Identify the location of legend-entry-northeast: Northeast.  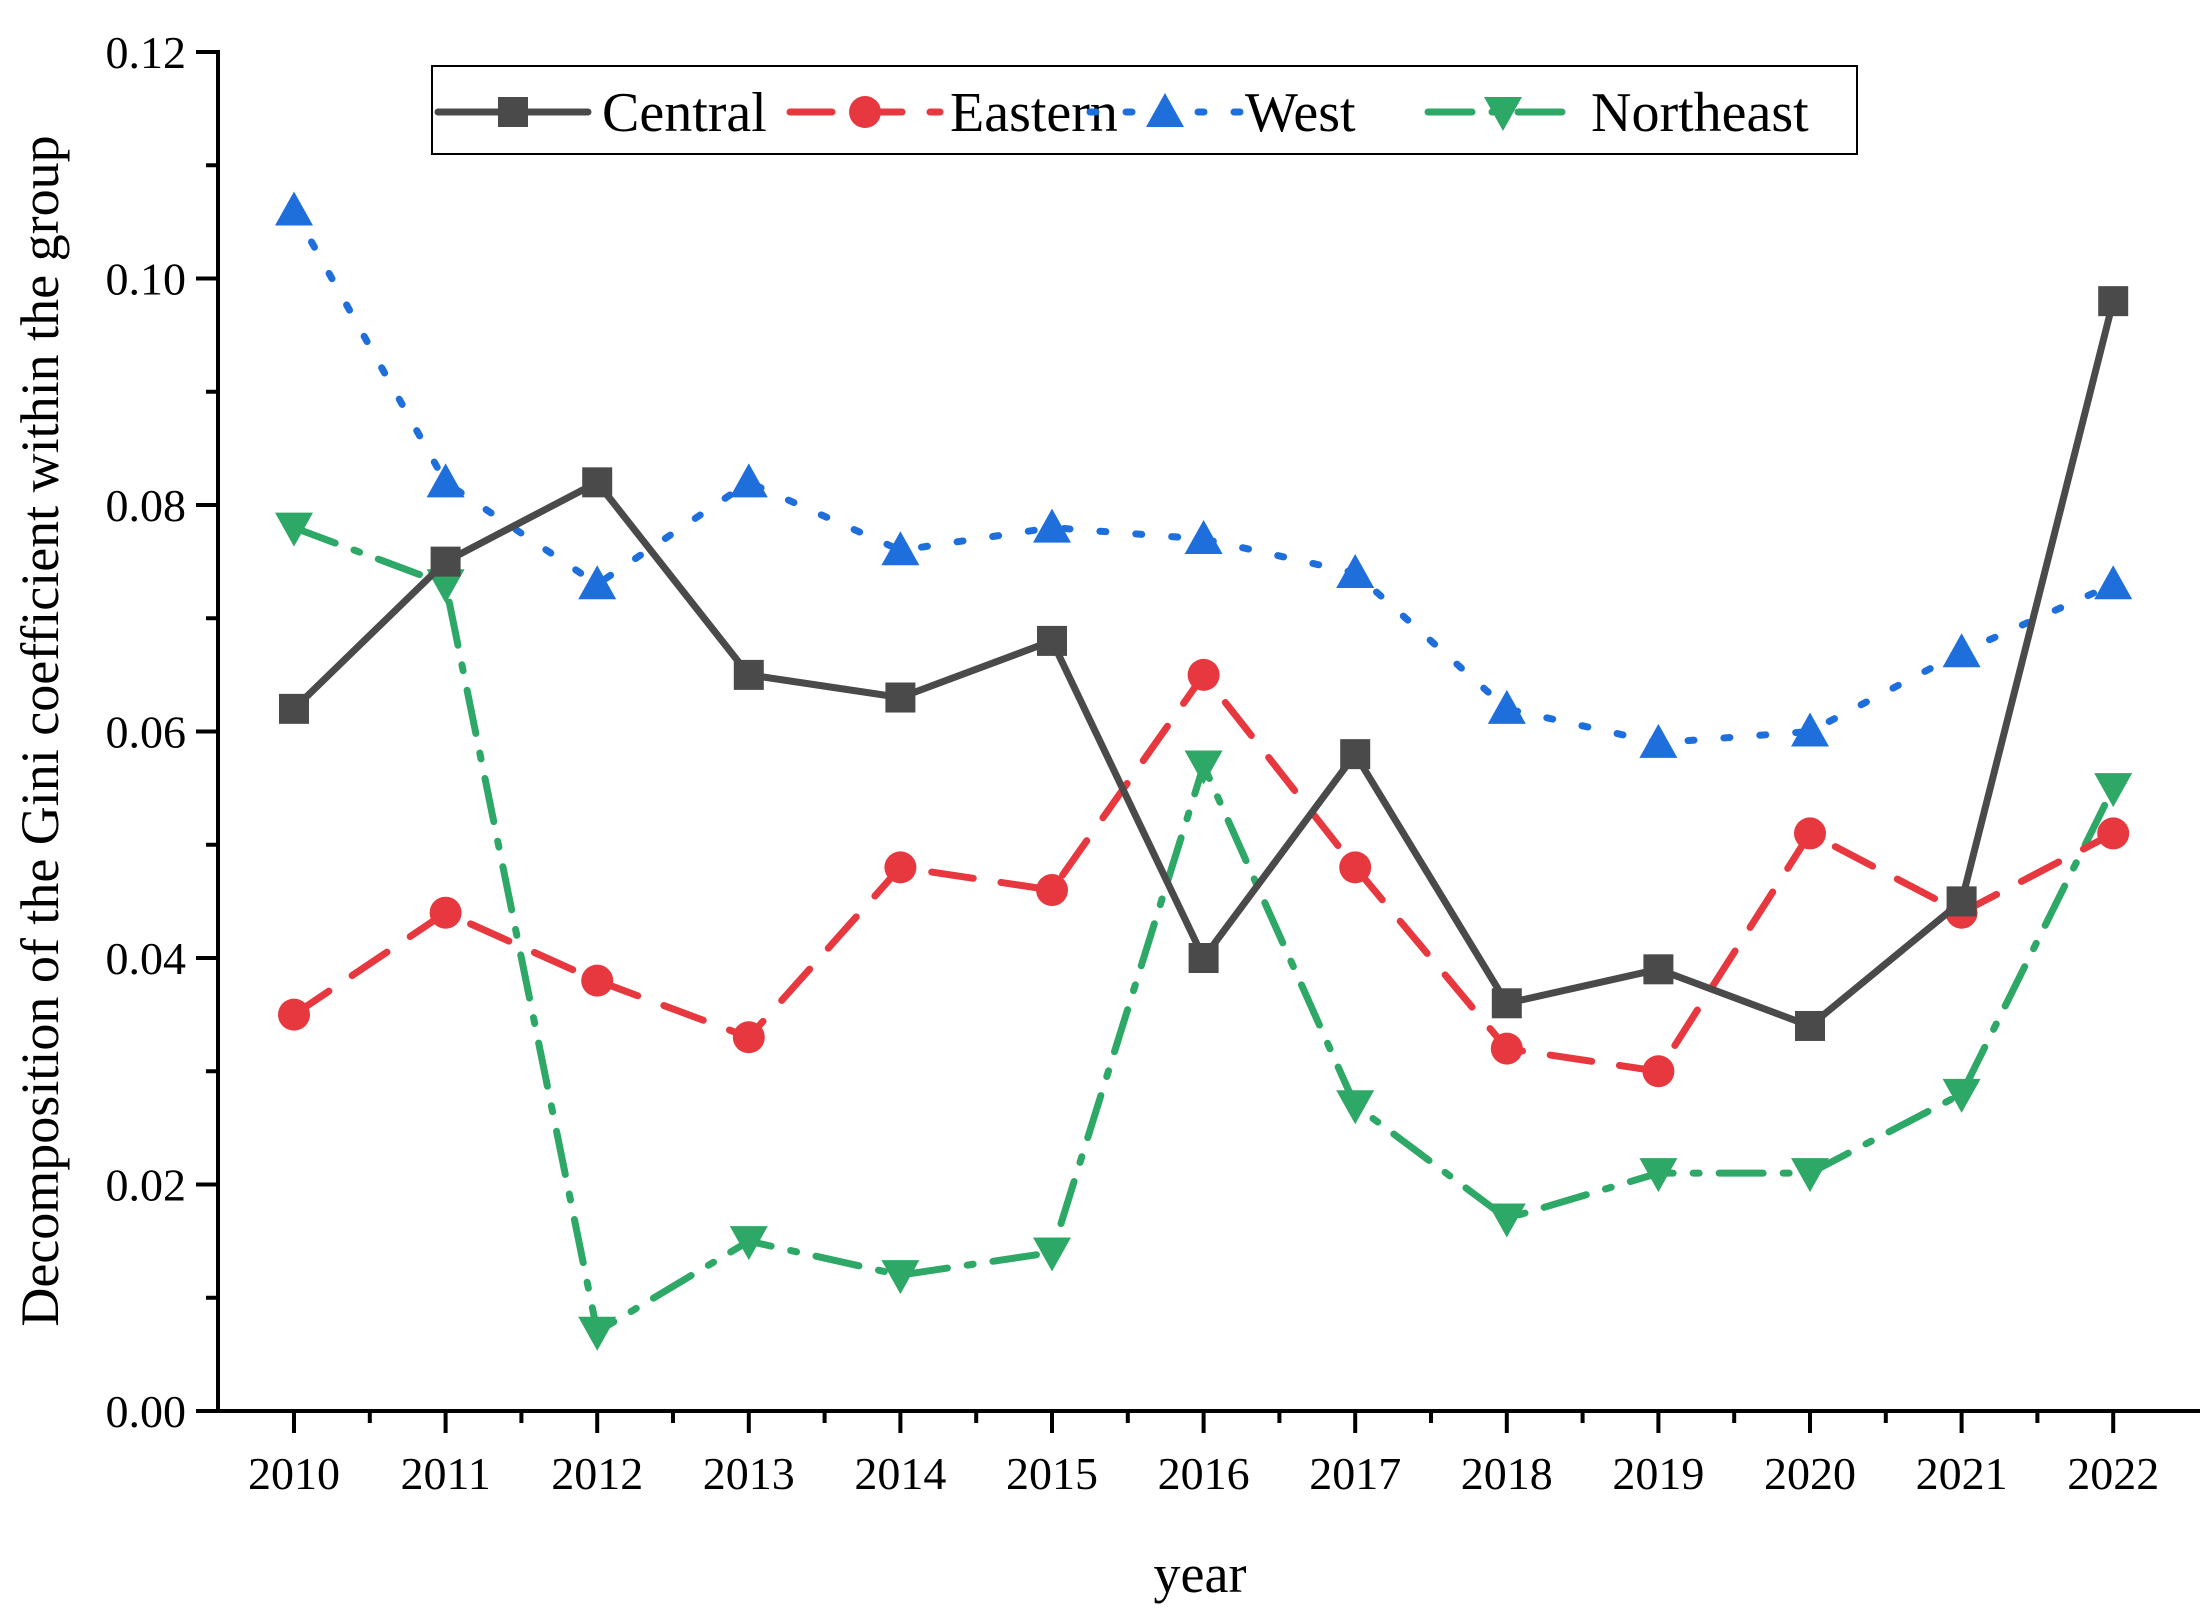
(1616, 113).